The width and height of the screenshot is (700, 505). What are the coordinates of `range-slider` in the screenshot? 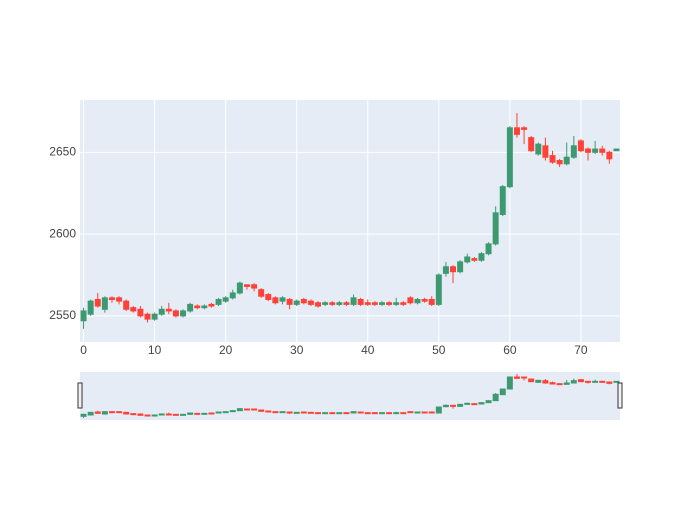 It's located at (350, 396).